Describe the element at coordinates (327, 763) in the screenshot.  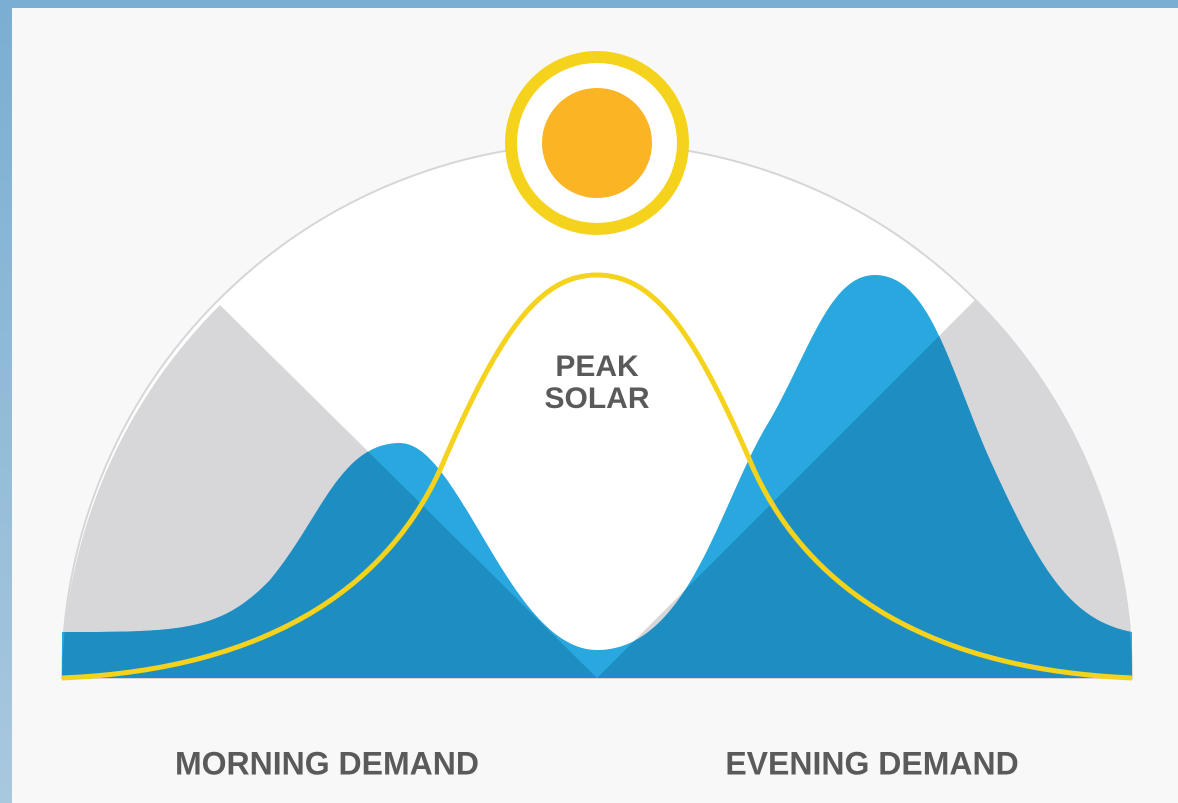
I see `morning-label: MORNING DEMAND` at that location.